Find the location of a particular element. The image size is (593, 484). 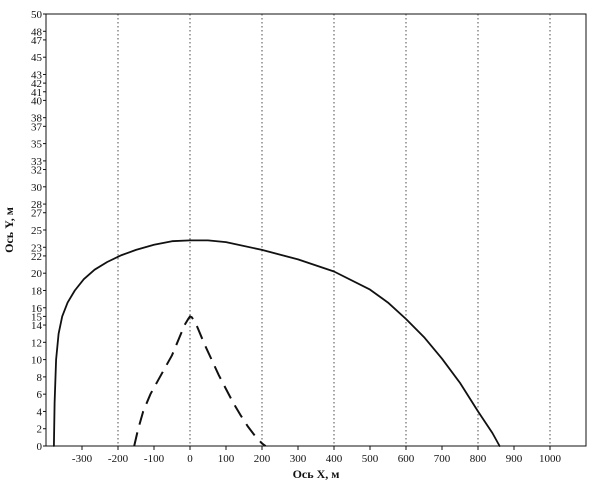

y-tick-label: 43 is located at coordinates (37, 75).